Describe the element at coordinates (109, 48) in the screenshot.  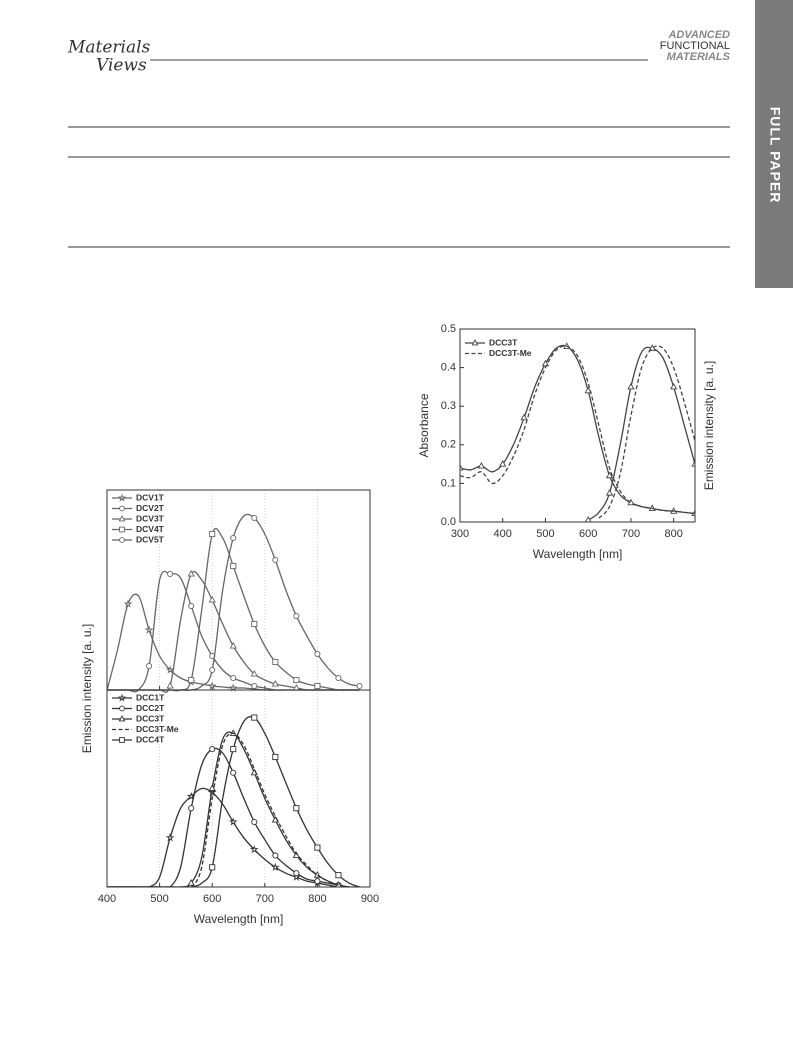
I see `logo-line: Materials` at that location.